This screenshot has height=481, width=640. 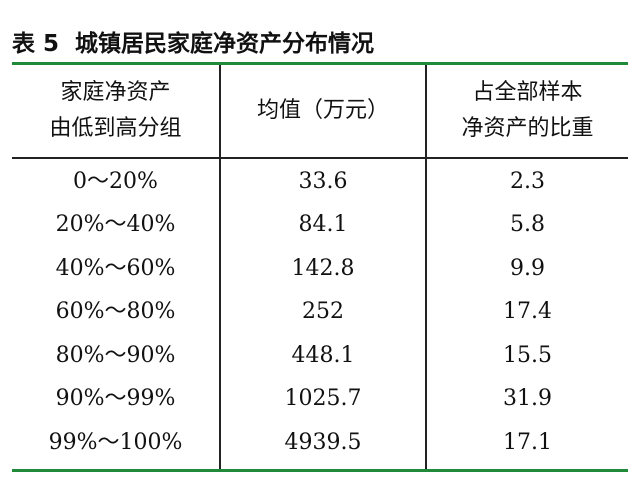 What do you see at coordinates (527, 399) in the screenshot?
I see `table-cell: 31.9` at bounding box center [527, 399].